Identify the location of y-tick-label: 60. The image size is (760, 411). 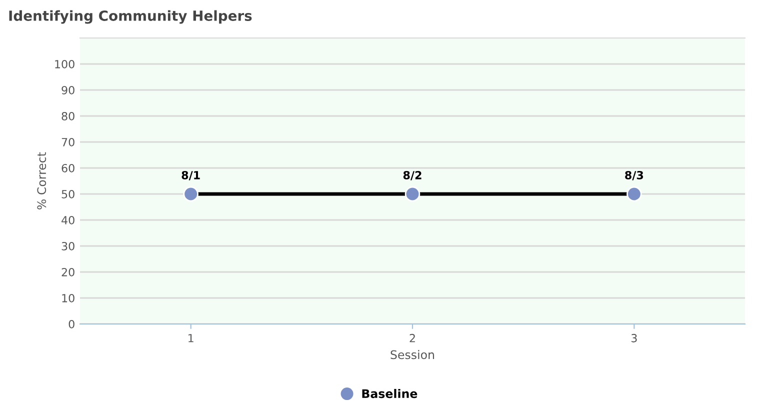
(68, 168).